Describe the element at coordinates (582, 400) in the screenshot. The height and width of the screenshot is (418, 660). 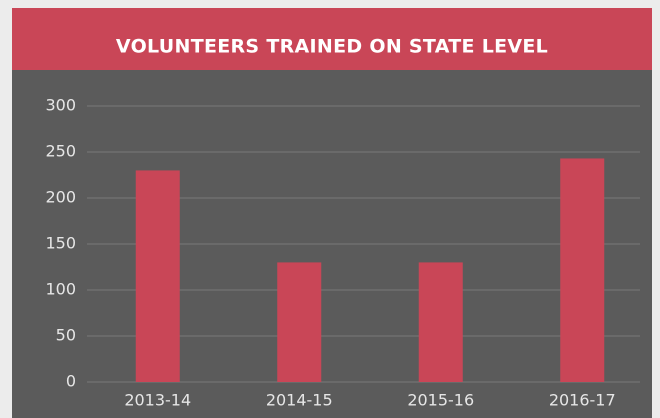
I see `x-tick-label: 2016-17` at that location.